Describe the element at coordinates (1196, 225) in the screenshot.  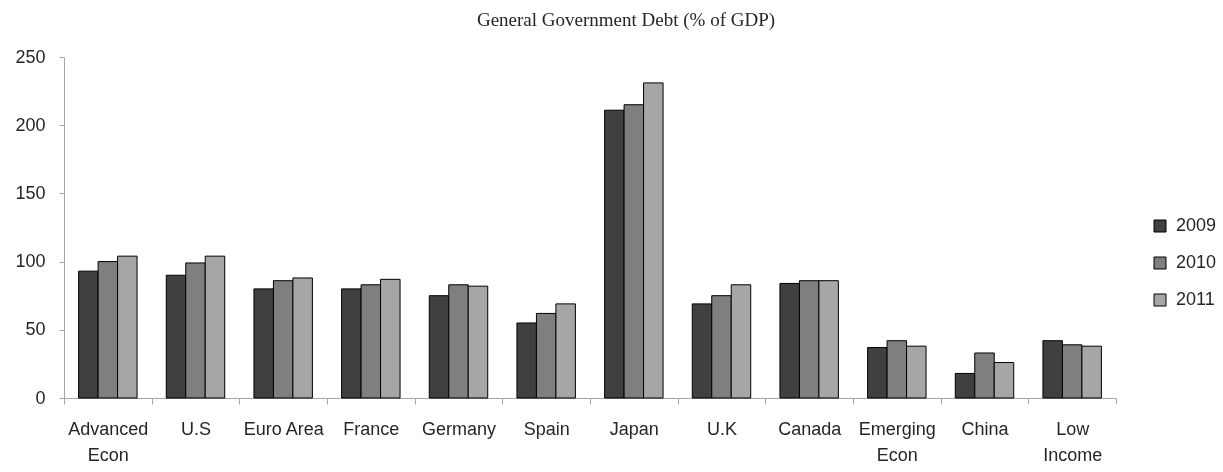
I see `legend-label: 2009` at that location.